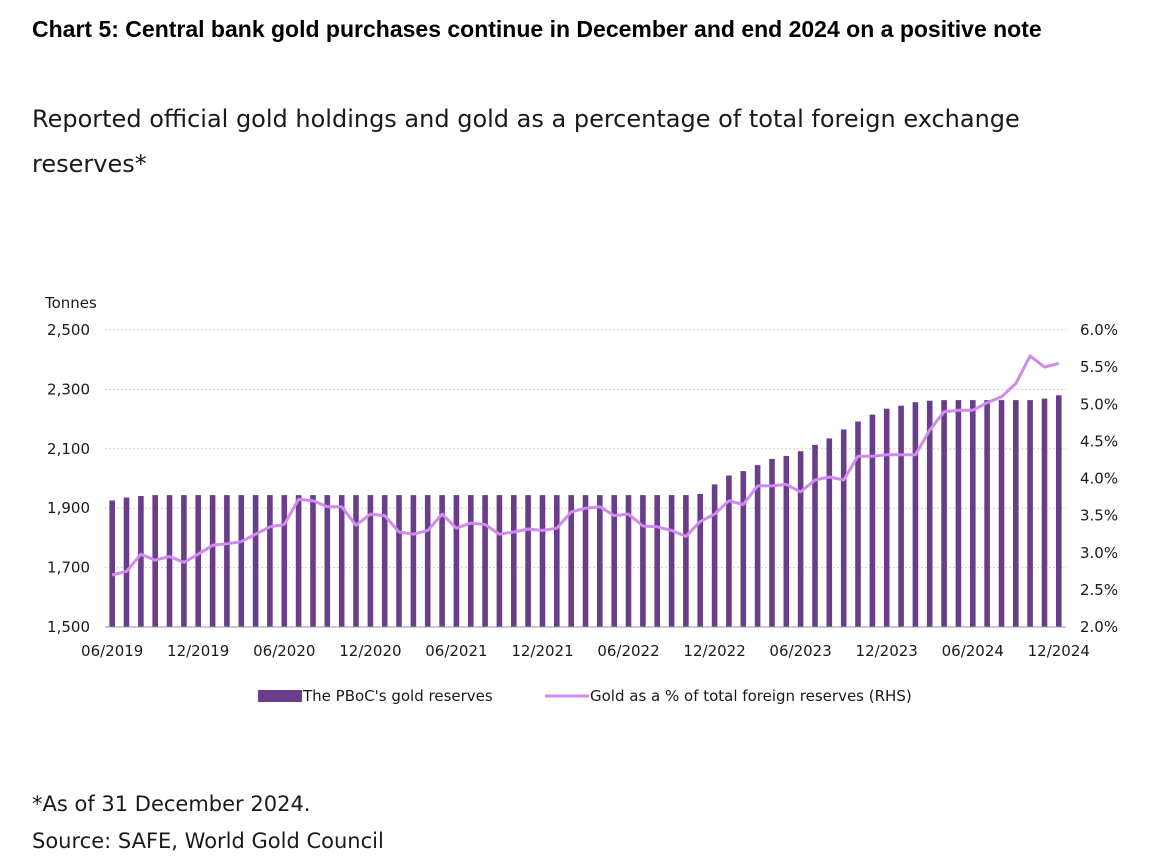  Describe the element at coordinates (68, 330) in the screenshot. I see `y-tick-label: 2,500` at that location.